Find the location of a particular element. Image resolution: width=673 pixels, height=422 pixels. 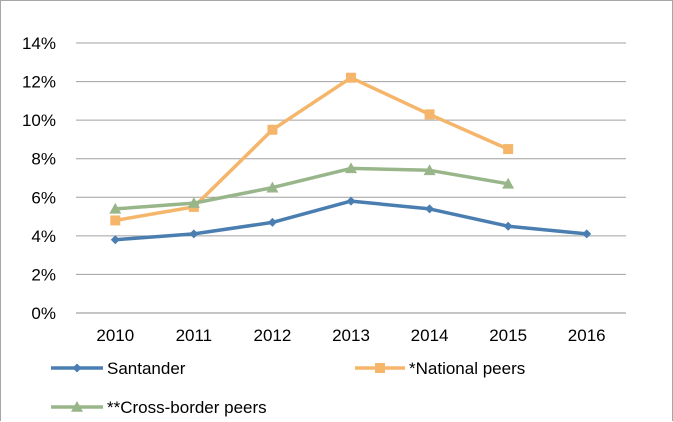

y-tick-label: 10% is located at coordinates (39, 120).